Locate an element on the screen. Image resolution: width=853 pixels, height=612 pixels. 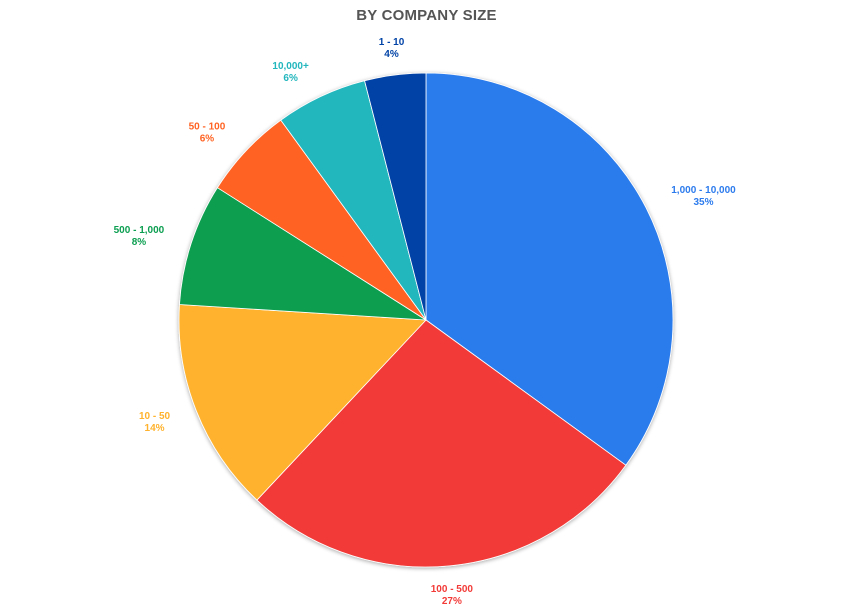
slice-value-label: 4% is located at coordinates (391, 54).